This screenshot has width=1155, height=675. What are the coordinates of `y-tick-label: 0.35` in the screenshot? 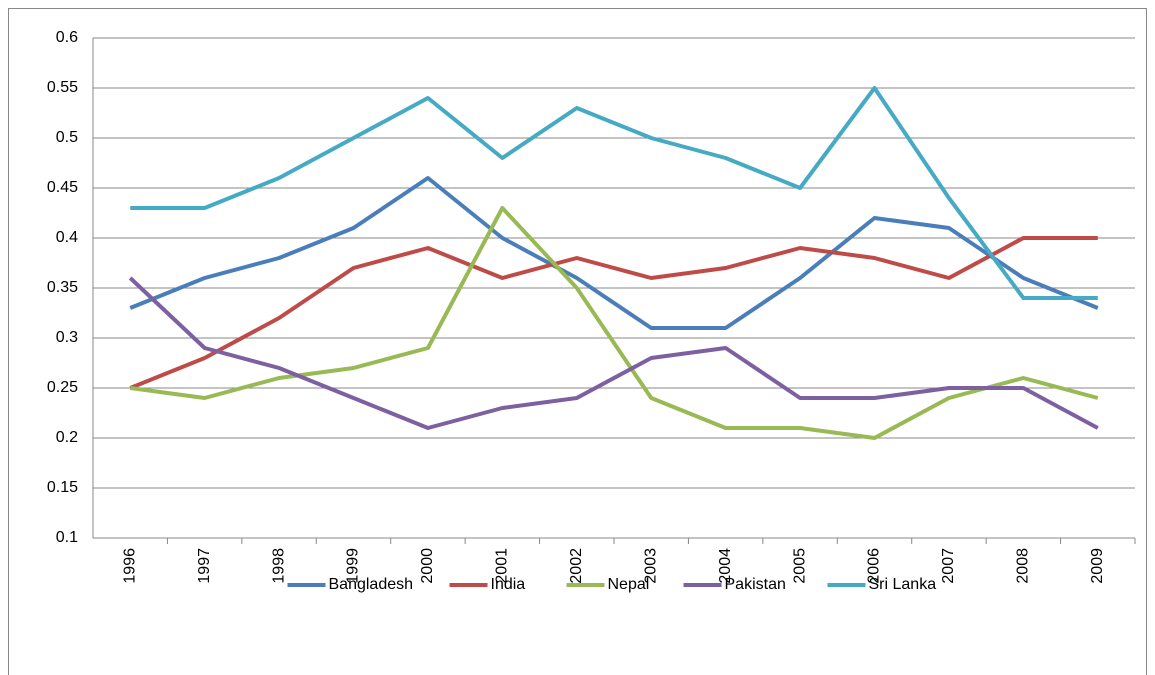 It's located at (62, 287).